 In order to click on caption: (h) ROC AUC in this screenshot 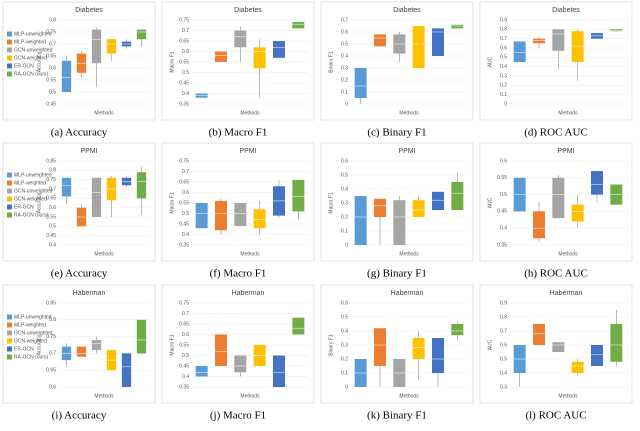, I will do `click(556, 274)`.